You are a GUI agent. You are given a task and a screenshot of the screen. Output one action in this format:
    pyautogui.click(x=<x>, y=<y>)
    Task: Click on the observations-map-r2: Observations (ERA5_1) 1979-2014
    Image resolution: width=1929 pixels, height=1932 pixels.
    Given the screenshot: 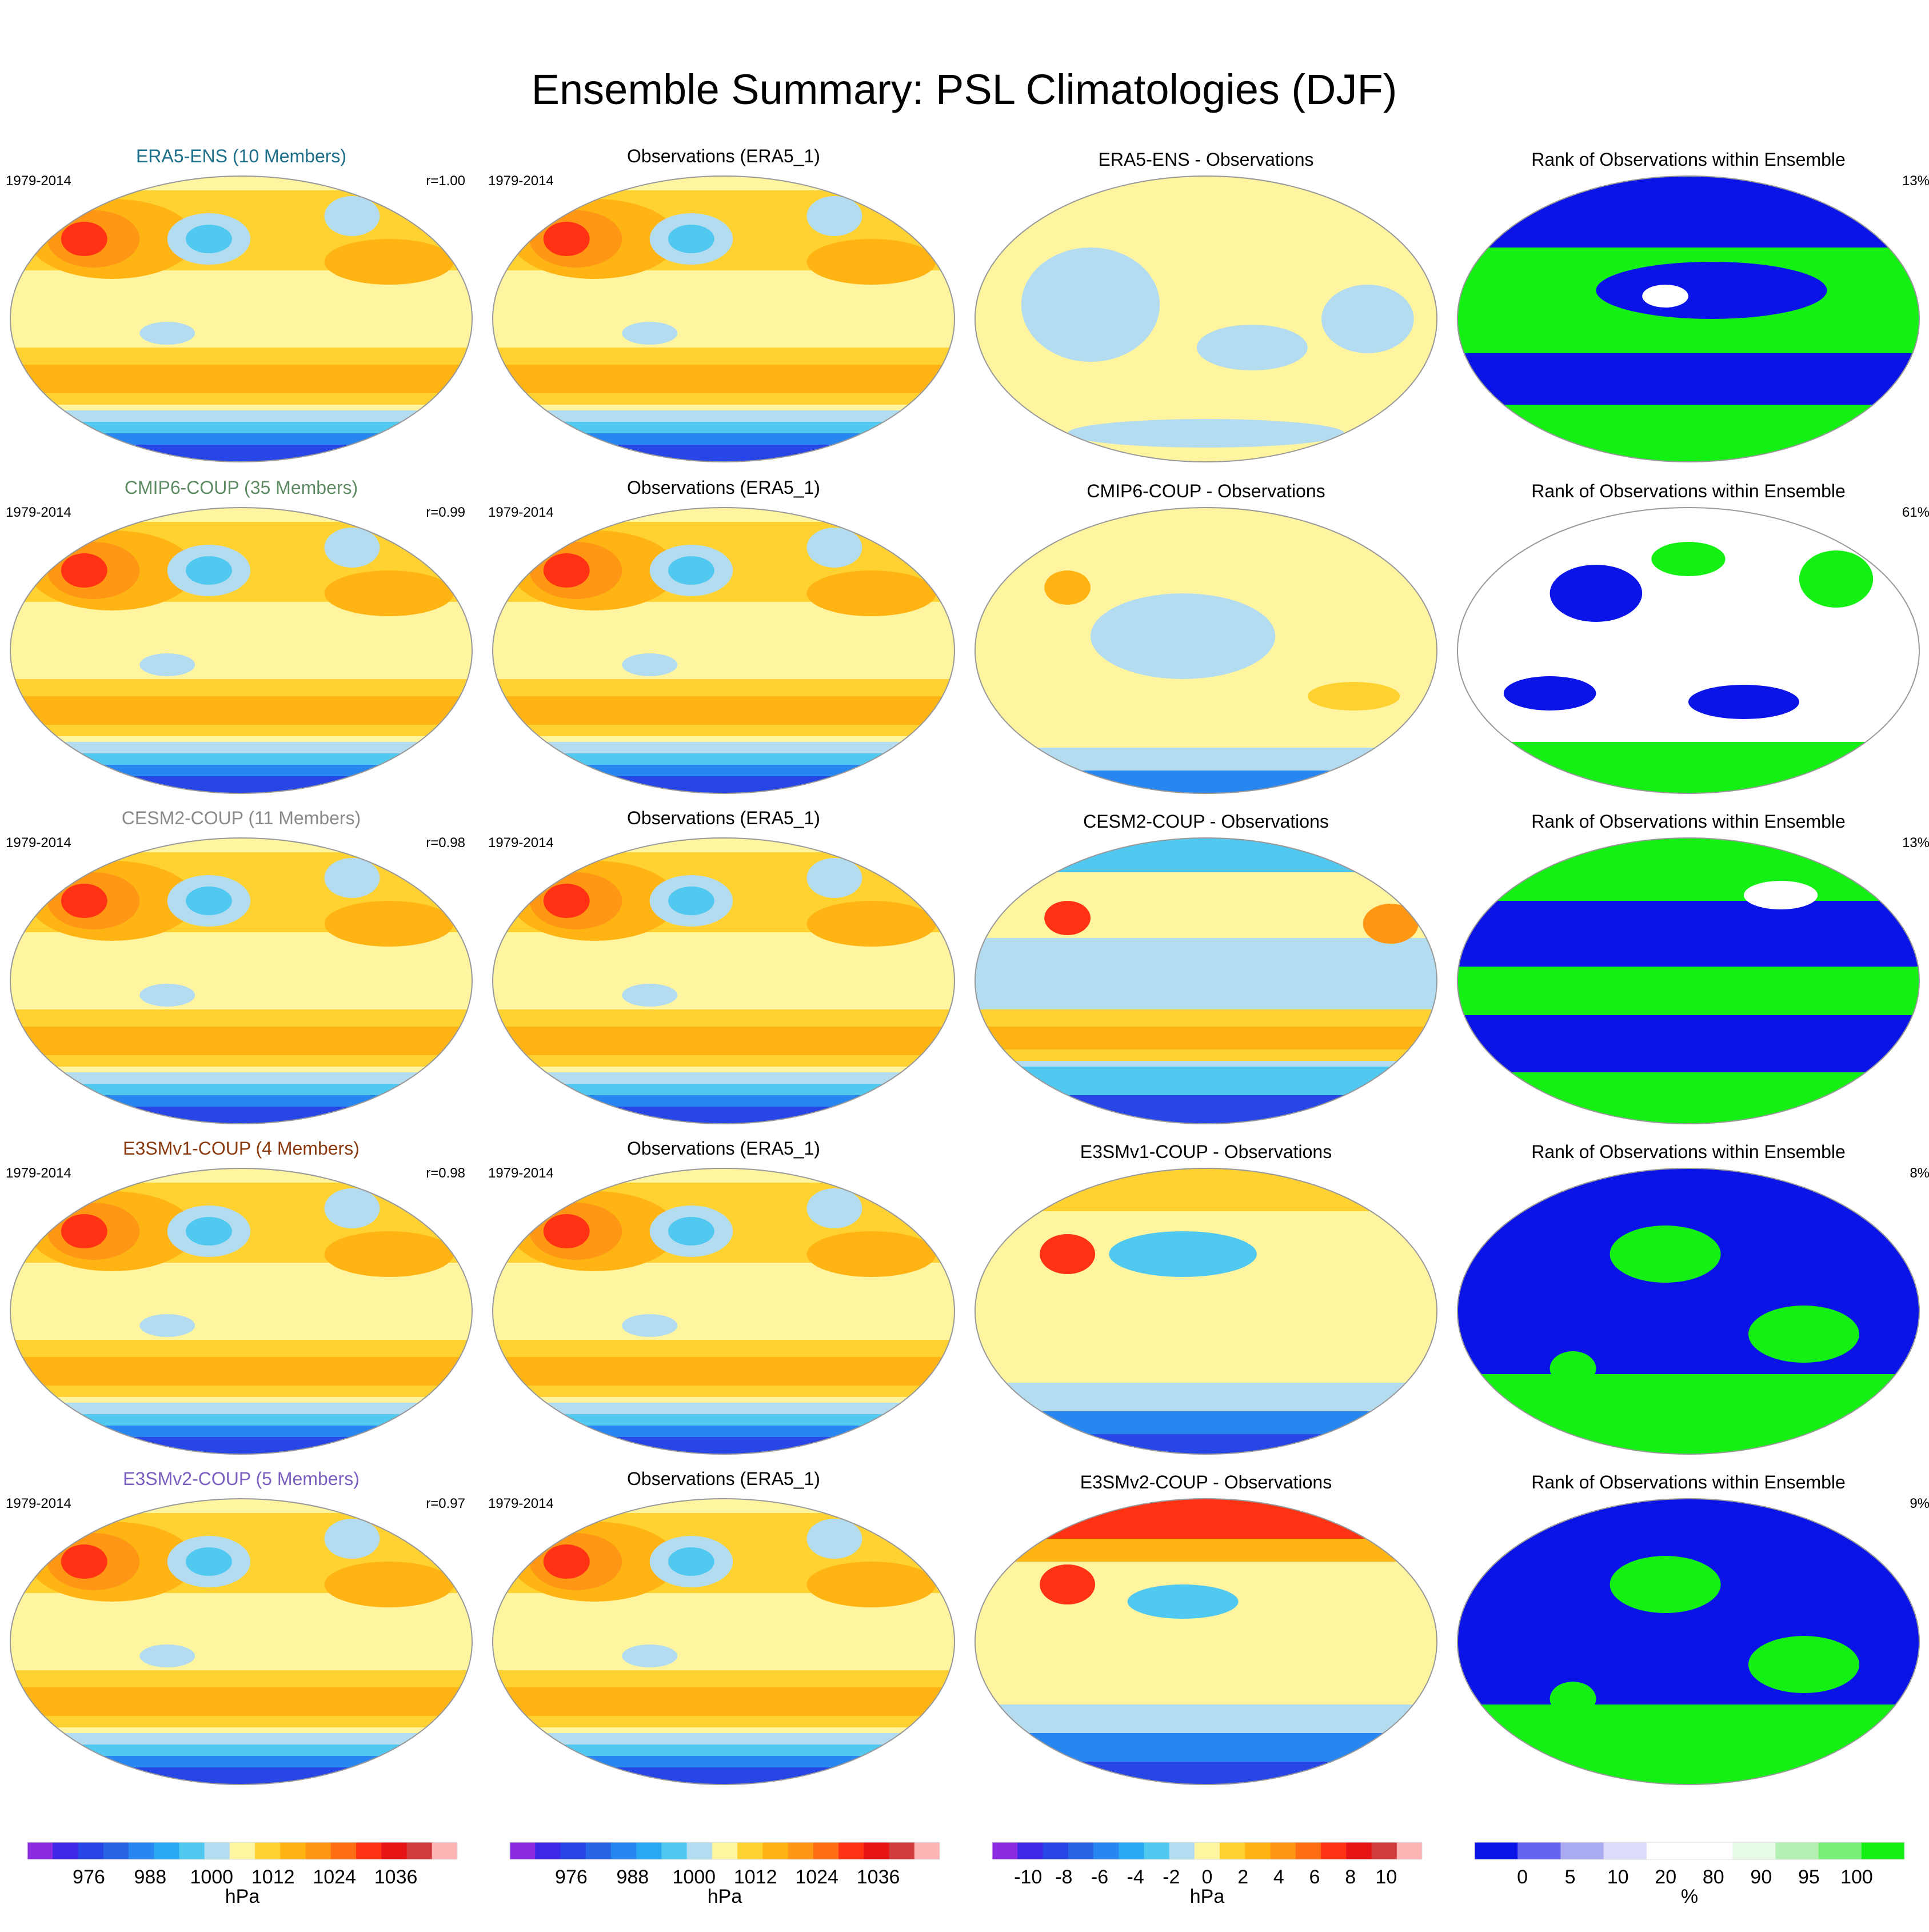 What is the action you would take?
    pyautogui.click(x=722, y=635)
    